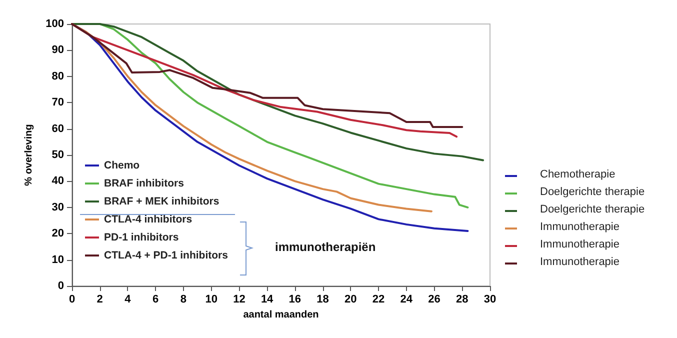 This screenshot has height=338, width=677. I want to click on y-tick-label: 70, so click(58, 102).